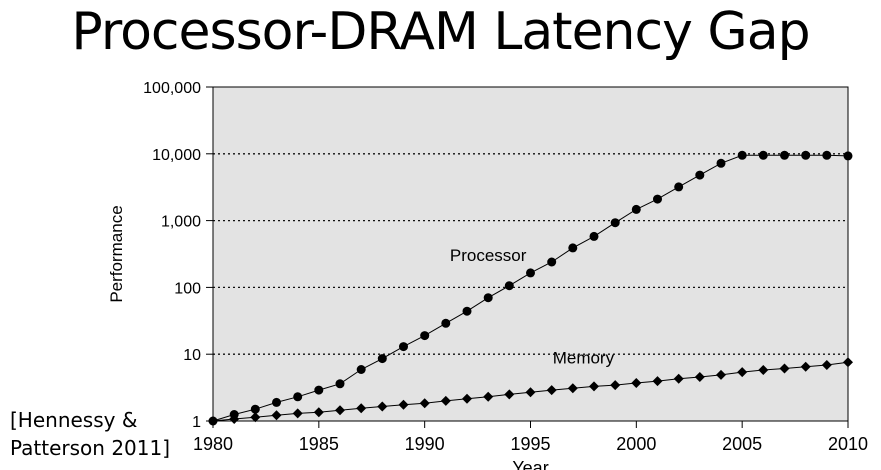 The image size is (881, 470). Describe the element at coordinates (74, 420) in the screenshot. I see `citation-line-1: [Hennessy &` at that location.